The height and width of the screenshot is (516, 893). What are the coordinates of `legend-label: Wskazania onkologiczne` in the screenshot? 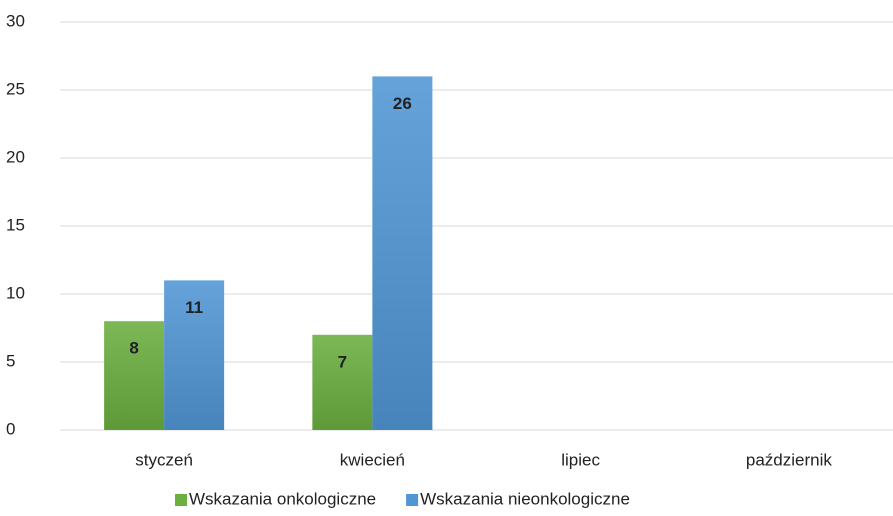 It's located at (282, 498).